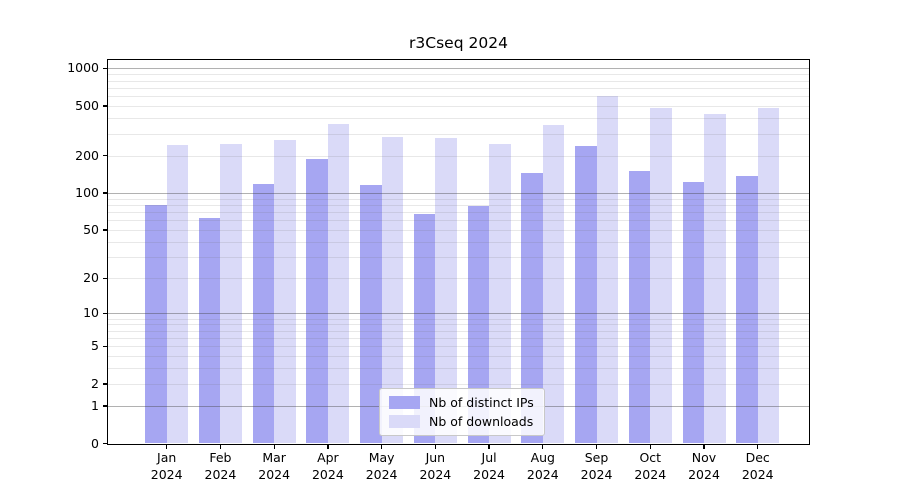 The height and width of the screenshot is (500, 900). I want to click on y-tick-label-0: 0, so click(95, 443).